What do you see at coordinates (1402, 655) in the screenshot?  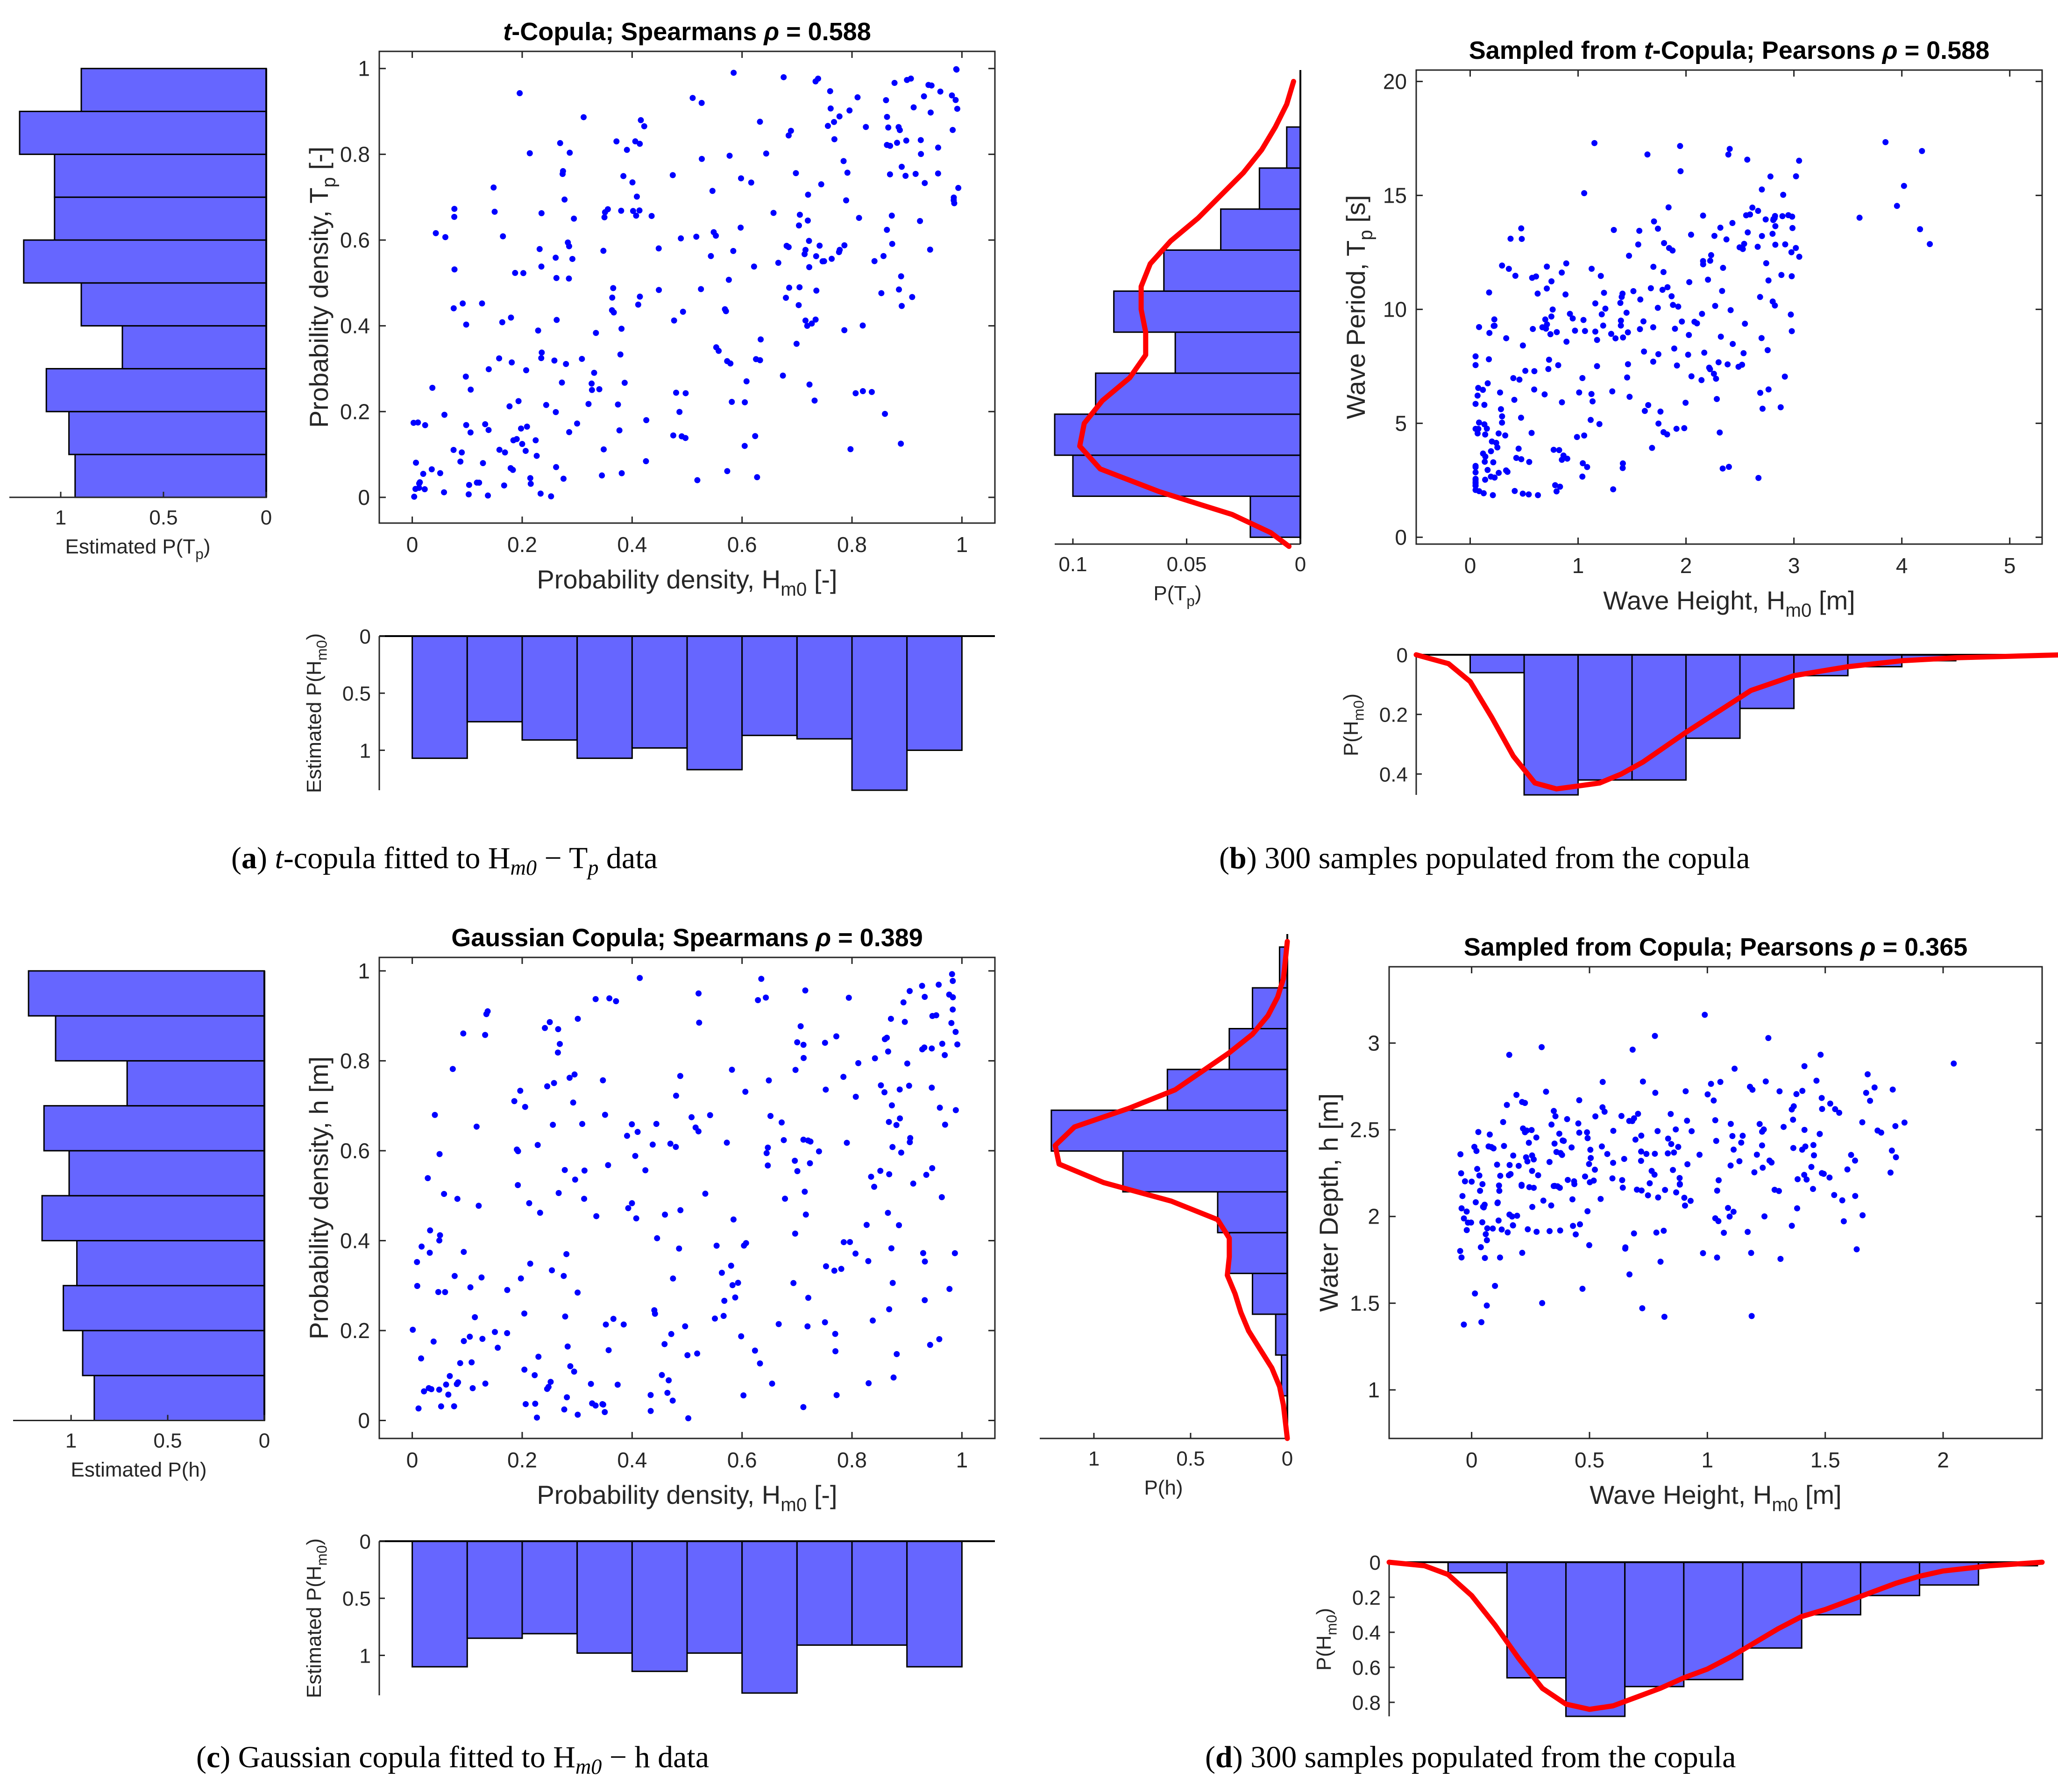 I see `b_hist_bottom-ytick-label: 0` at bounding box center [1402, 655].